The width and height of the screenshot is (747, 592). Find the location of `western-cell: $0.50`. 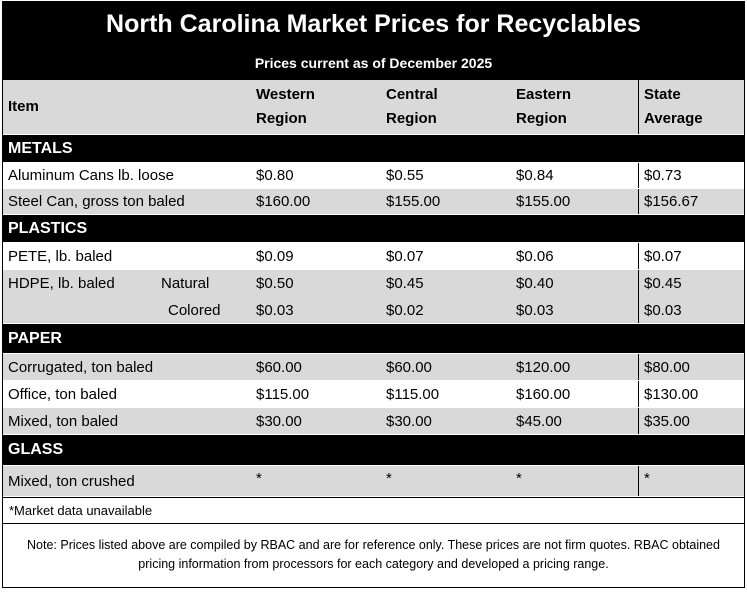

western-cell: $0.50 is located at coordinates (275, 283).